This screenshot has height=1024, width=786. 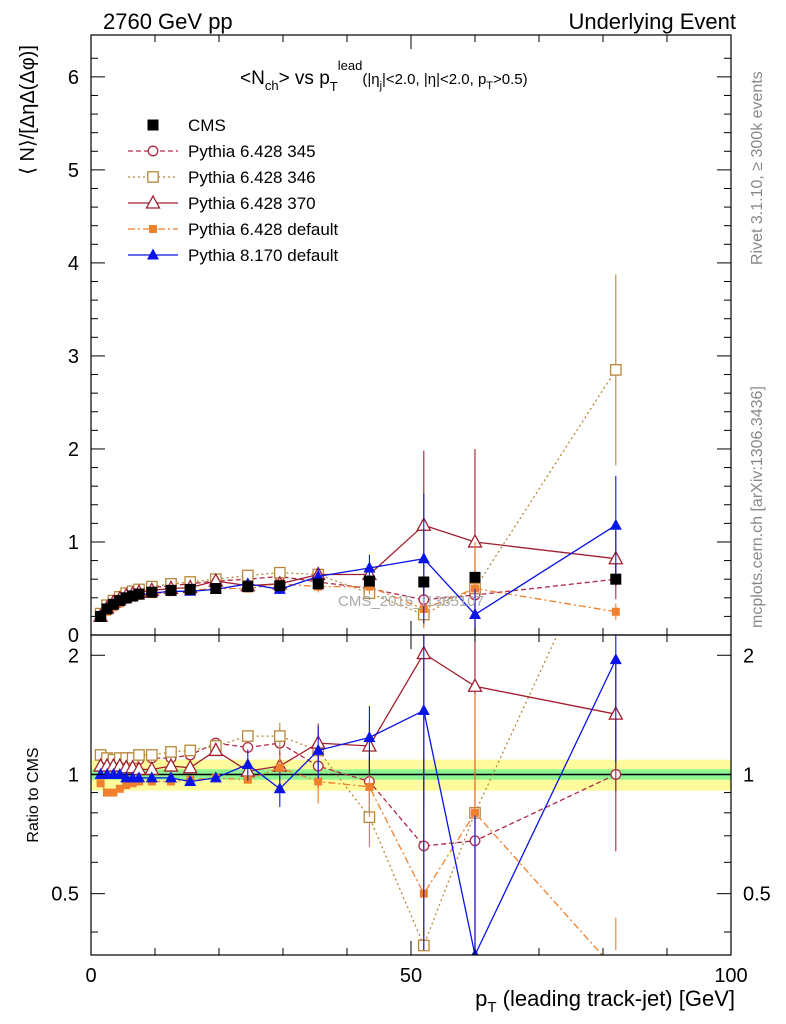 What do you see at coordinates (73, 543) in the screenshot?
I see `y-tick-label: 1` at bounding box center [73, 543].